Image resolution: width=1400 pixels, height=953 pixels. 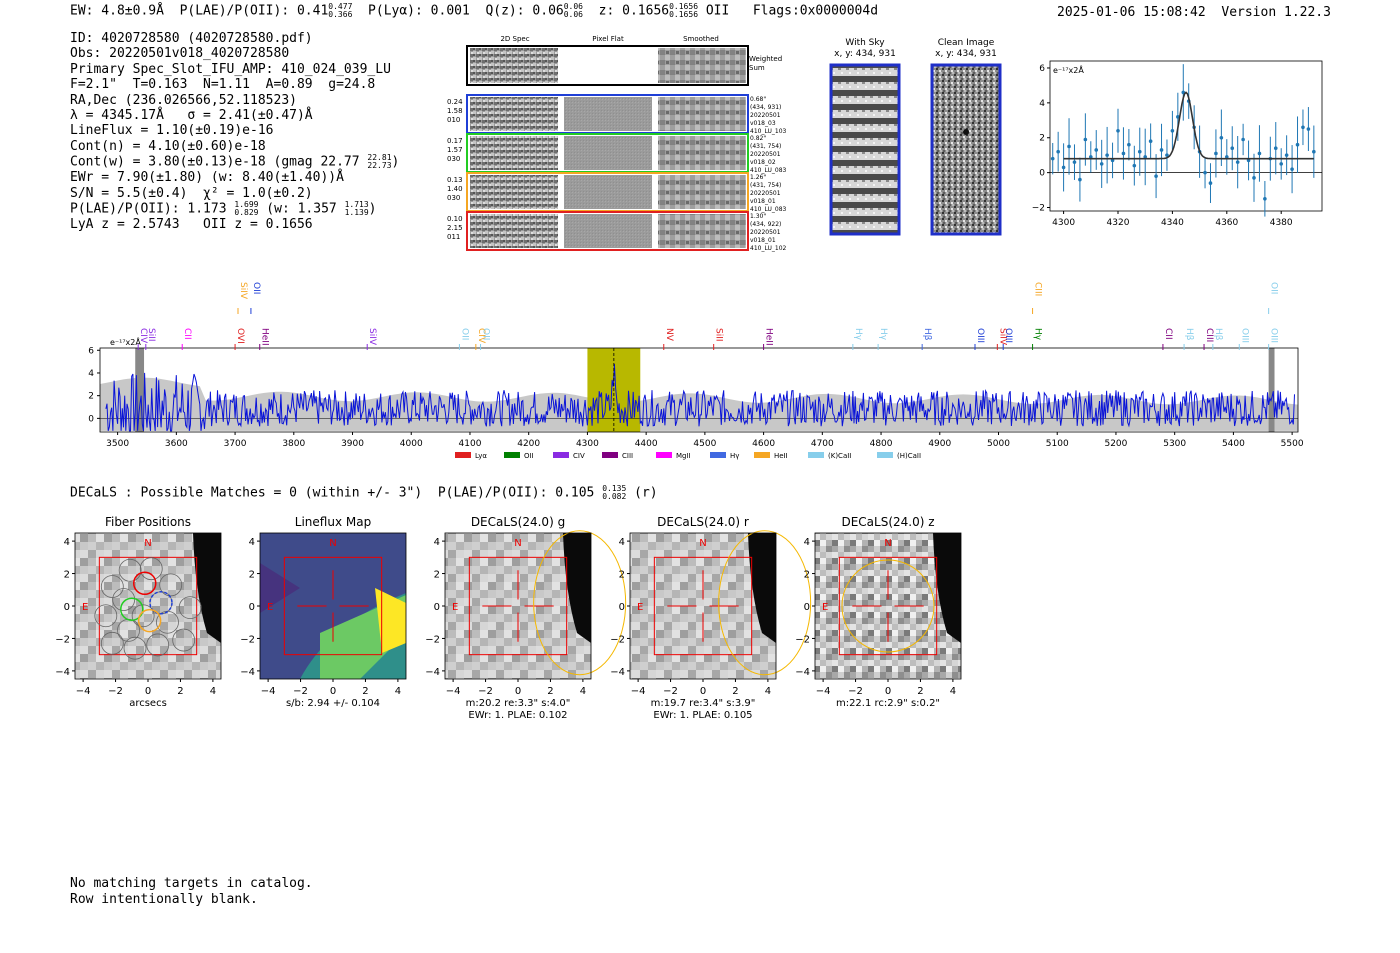 What do you see at coordinates (356, 213) in the screenshot?
I see `plae-w-lo: 1.139` at bounding box center [356, 213].